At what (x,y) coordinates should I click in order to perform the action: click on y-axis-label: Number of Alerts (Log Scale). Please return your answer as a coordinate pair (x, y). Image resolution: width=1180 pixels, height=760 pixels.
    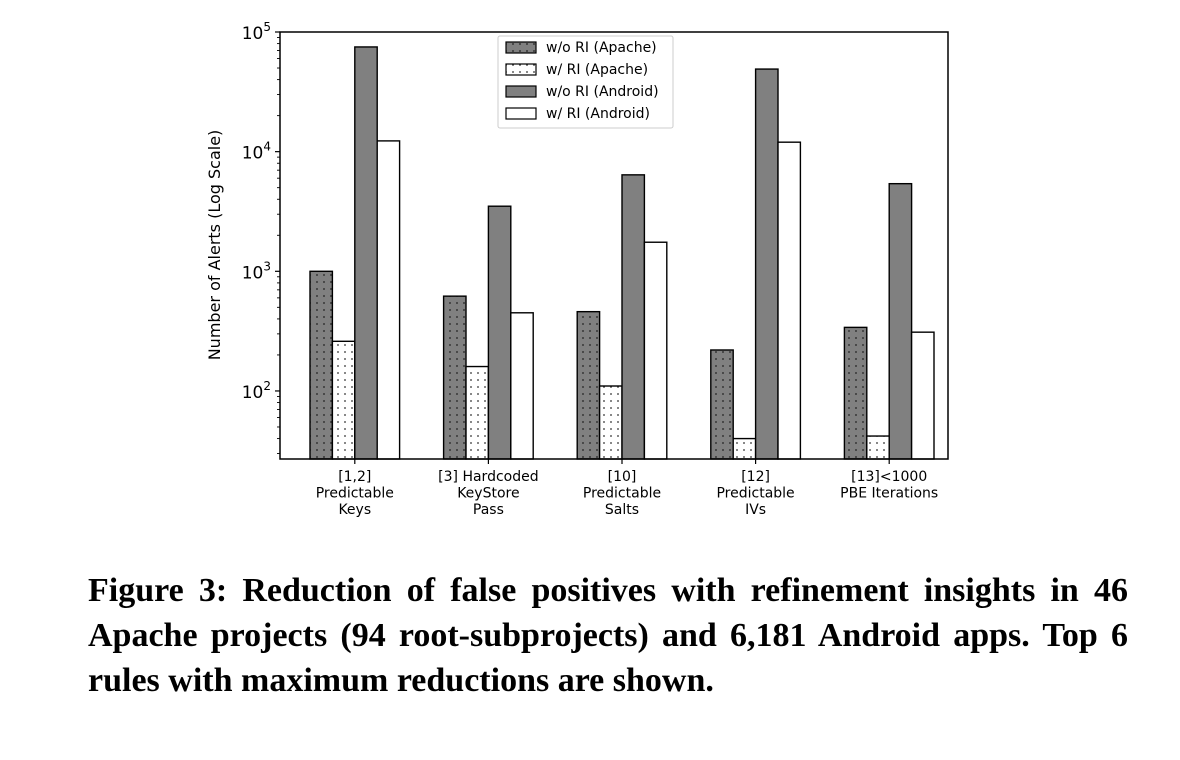
    Looking at the image, I should click on (214, 245).